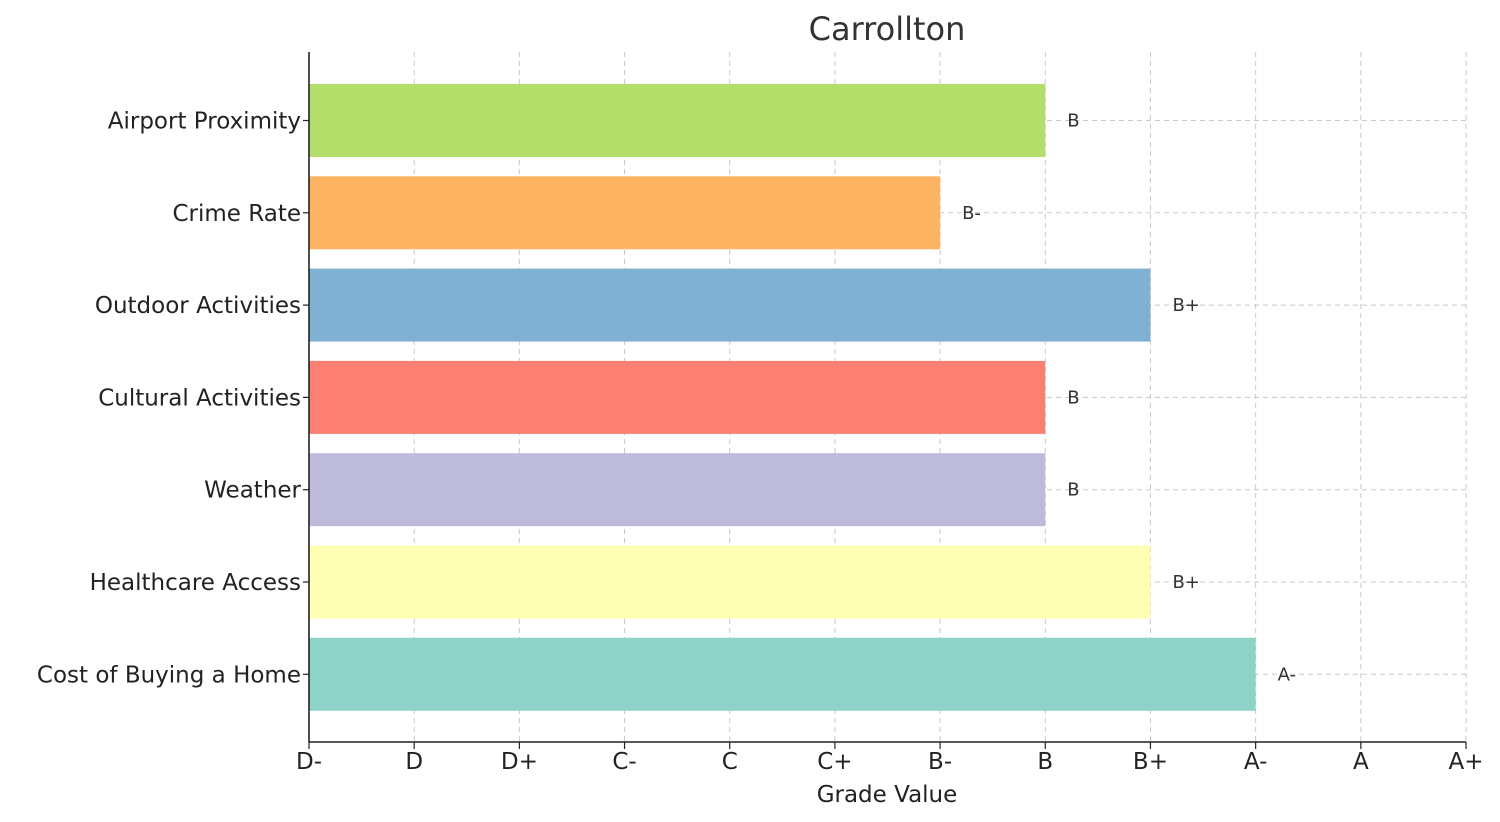 This screenshot has height=822, width=1500. I want to click on y-tick-label: Healthcare Access, so click(195, 583).